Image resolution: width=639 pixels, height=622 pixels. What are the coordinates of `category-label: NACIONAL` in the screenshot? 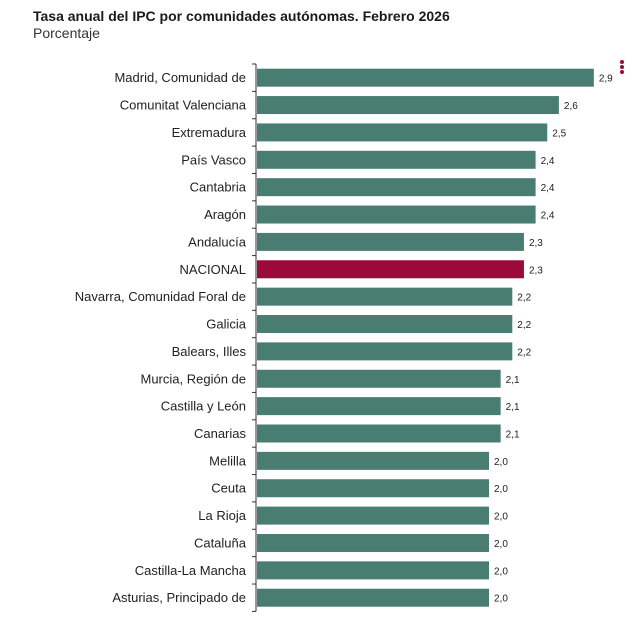 It's located at (213, 269).